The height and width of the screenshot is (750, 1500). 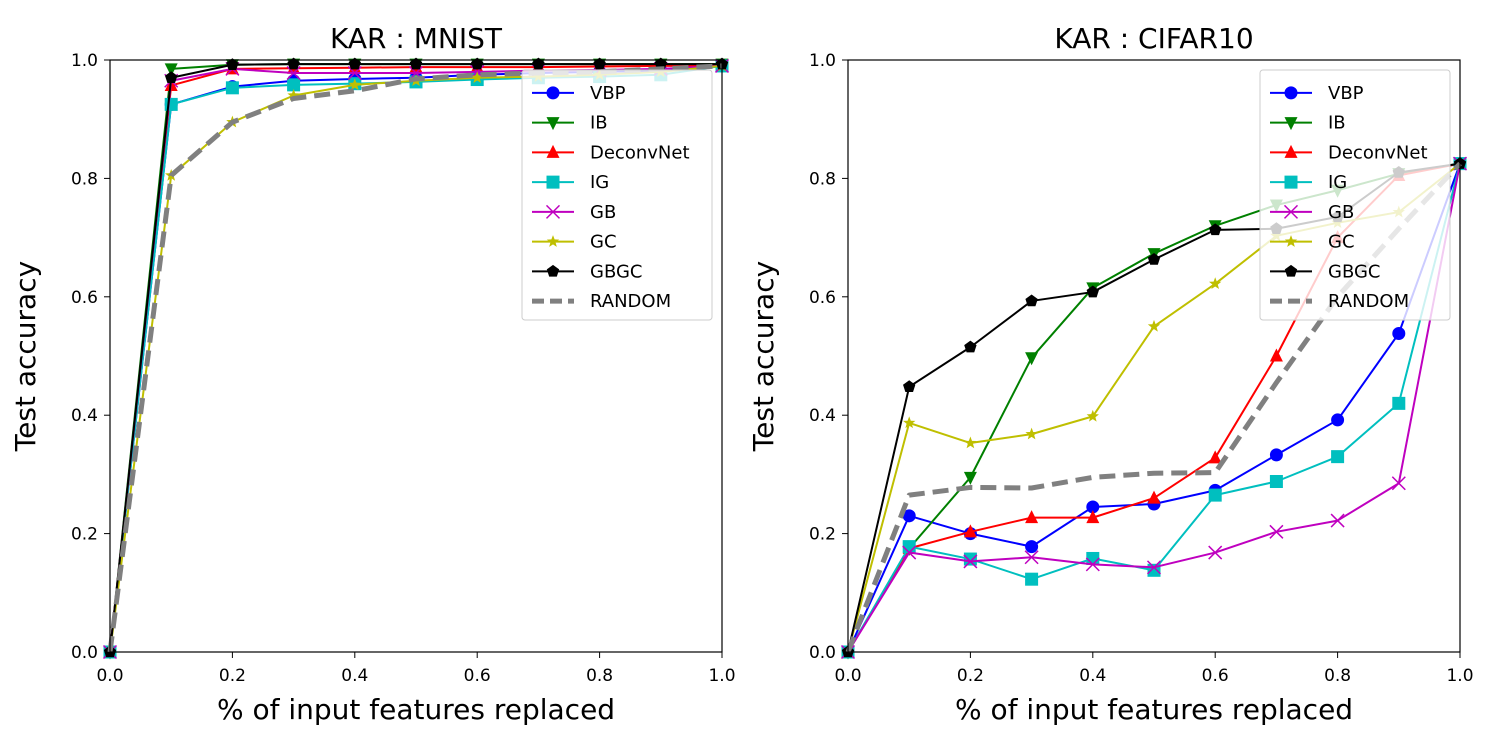 What do you see at coordinates (1341, 242) in the screenshot?
I see `legend-label: GC` at bounding box center [1341, 242].